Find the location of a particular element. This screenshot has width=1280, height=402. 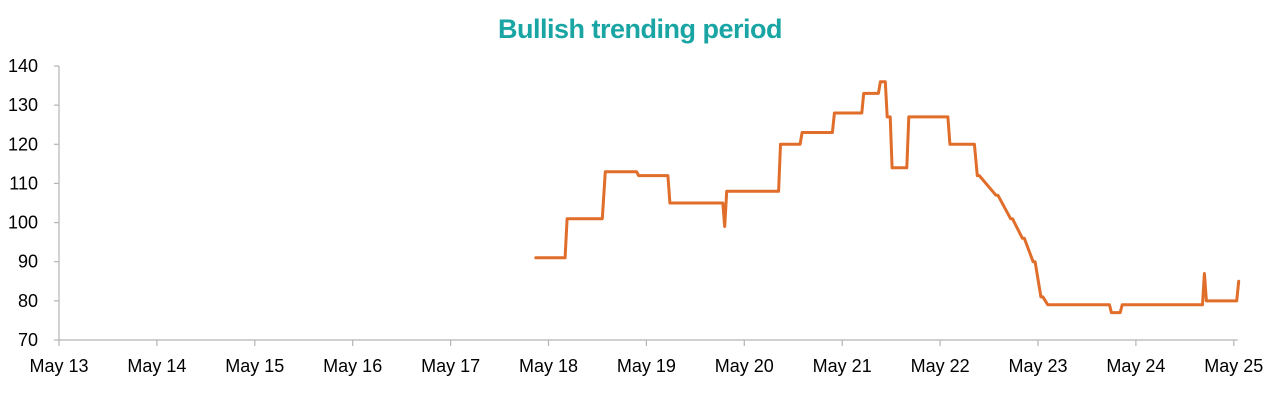

y-axis-tick-labels: 70 80 90 100 110 120 130 140 is located at coordinates (23, 203).